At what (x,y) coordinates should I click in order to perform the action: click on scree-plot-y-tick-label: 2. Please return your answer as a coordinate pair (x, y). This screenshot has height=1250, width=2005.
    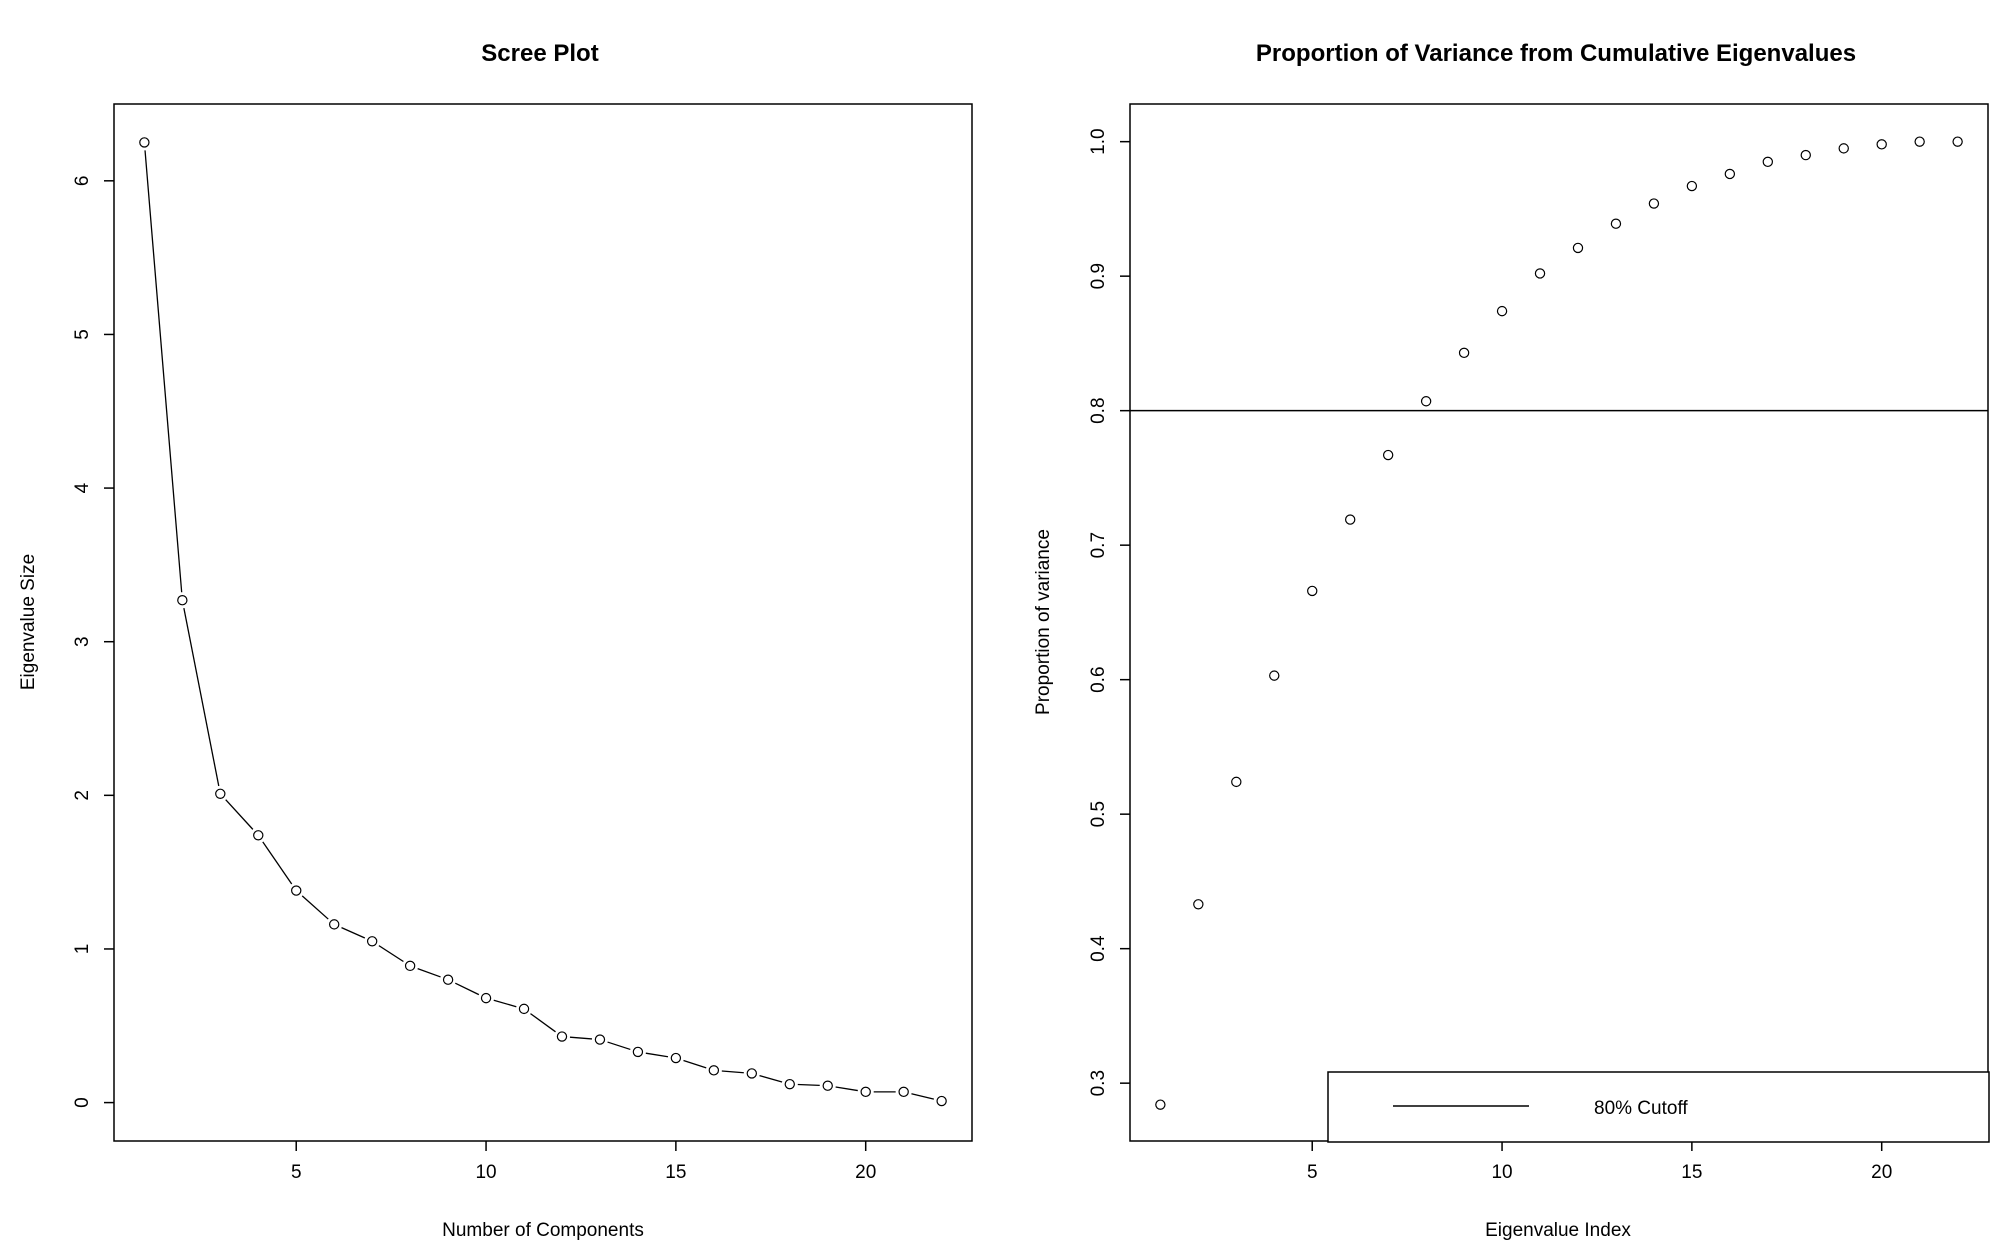
    Looking at the image, I should click on (82, 795).